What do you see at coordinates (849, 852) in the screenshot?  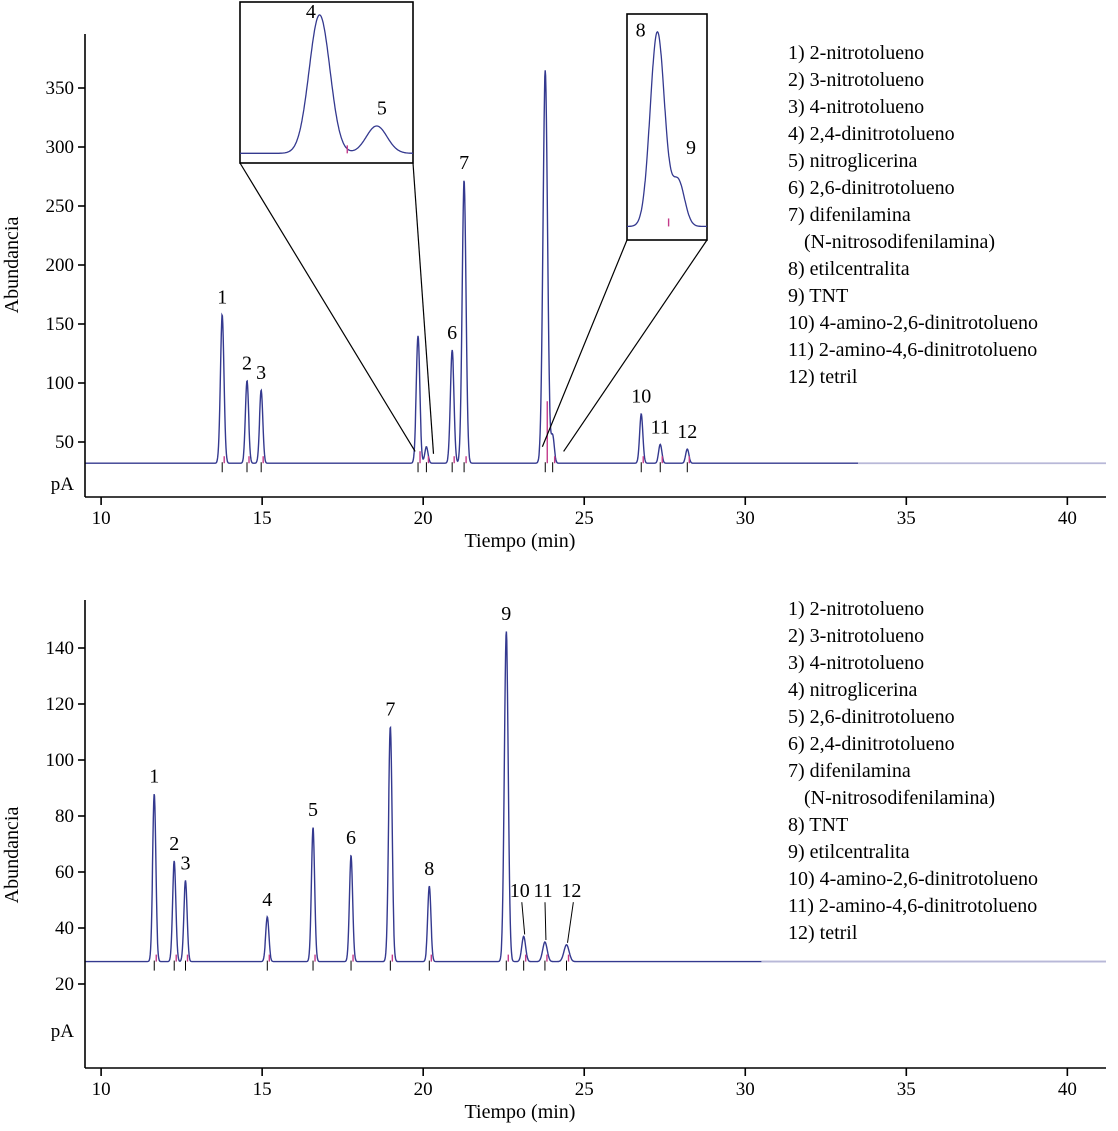 I see `legend-item: 9) etilcentralita` at bounding box center [849, 852].